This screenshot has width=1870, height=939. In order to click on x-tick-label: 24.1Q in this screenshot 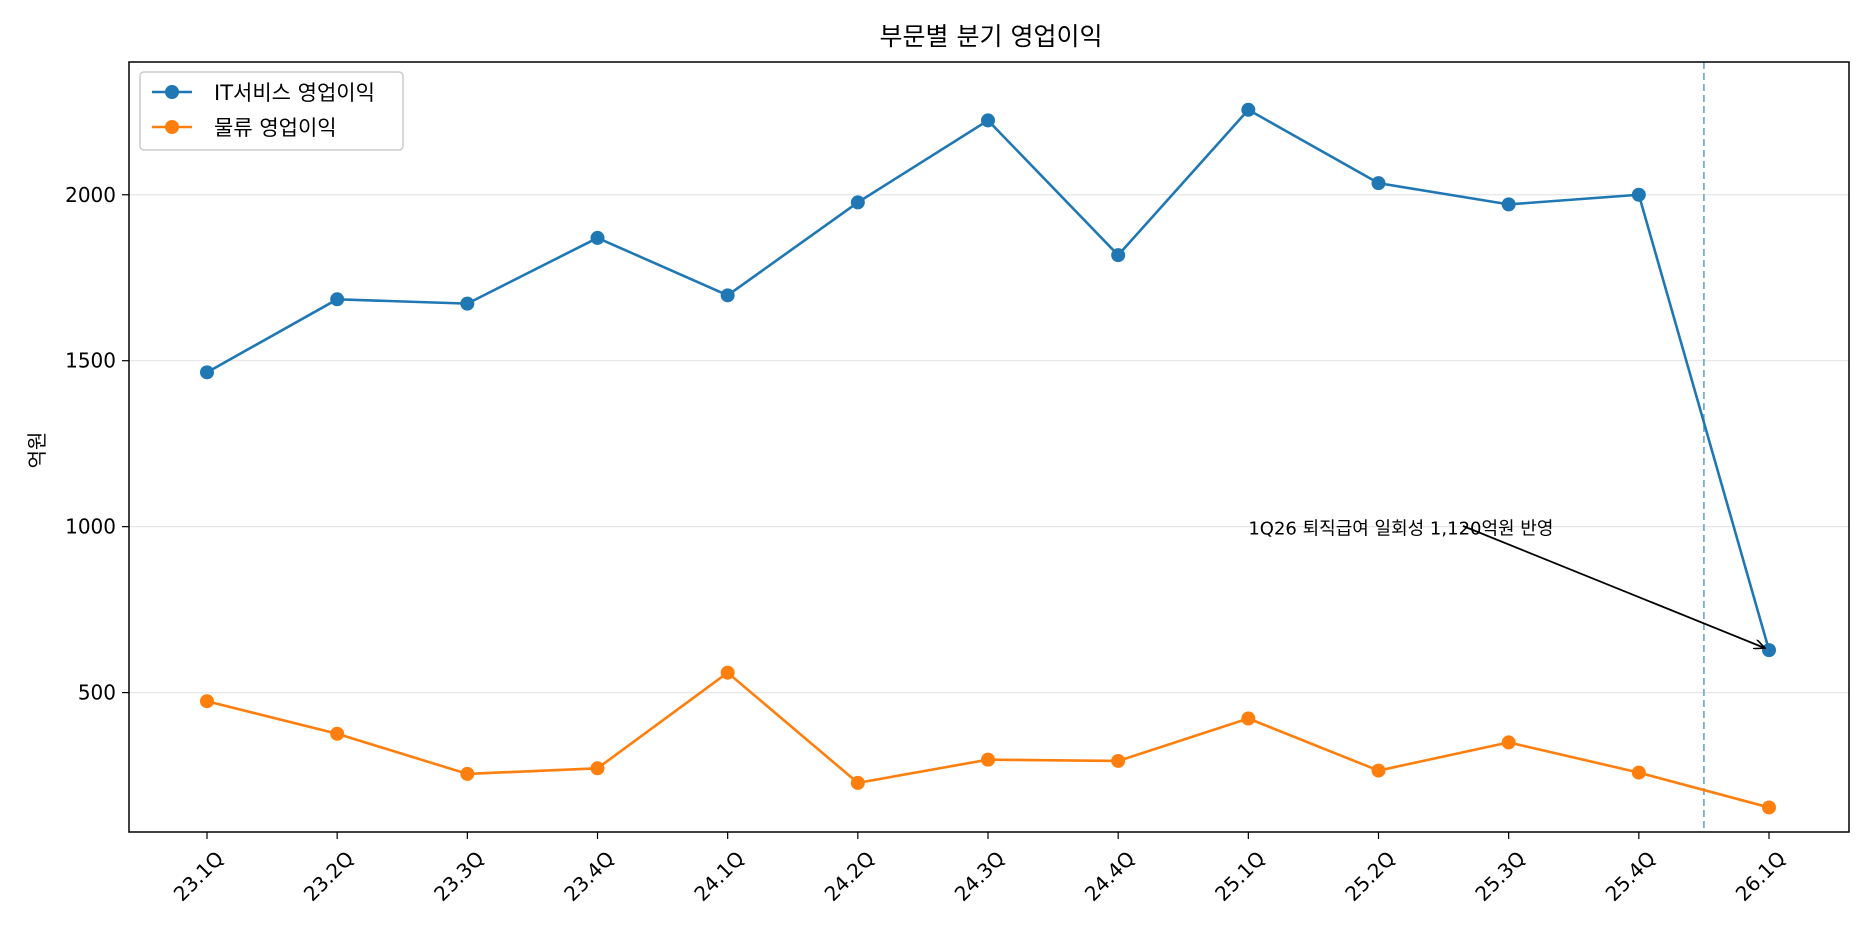, I will do `click(719, 876)`.